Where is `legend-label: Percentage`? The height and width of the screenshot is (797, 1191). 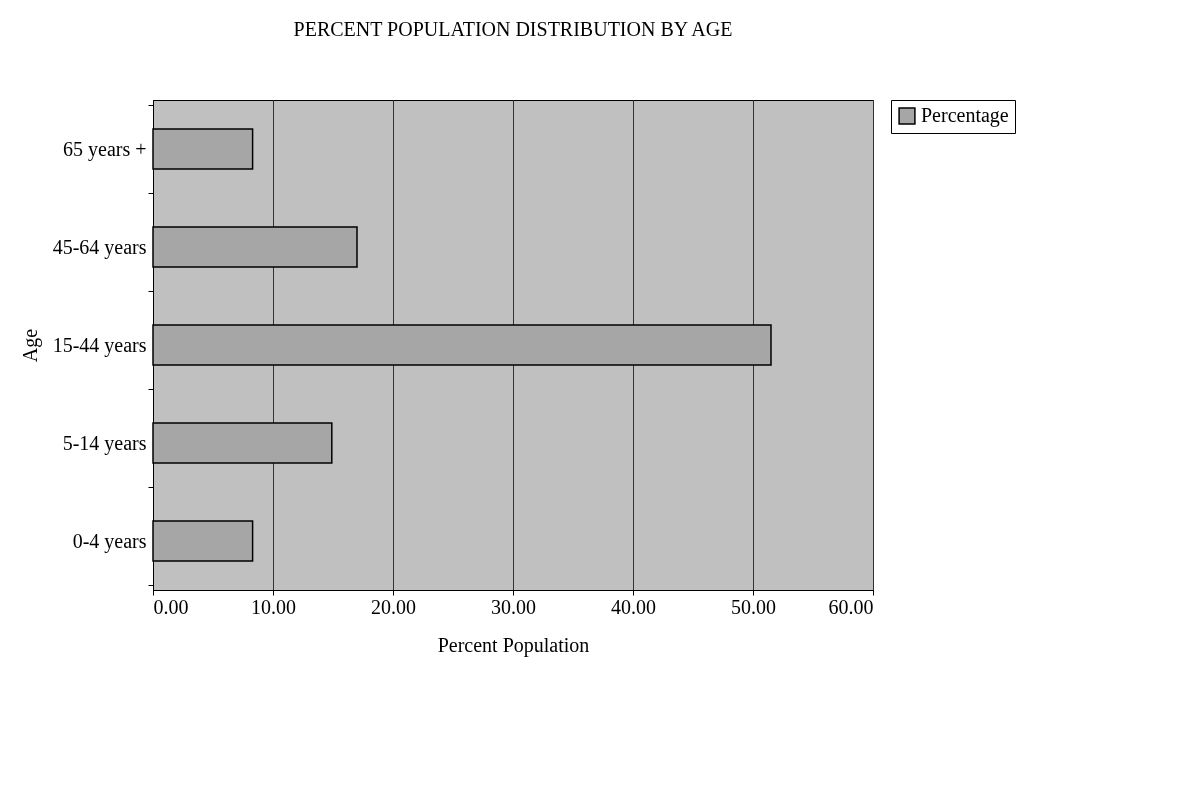
legend-label: Percentage is located at coordinates (965, 115).